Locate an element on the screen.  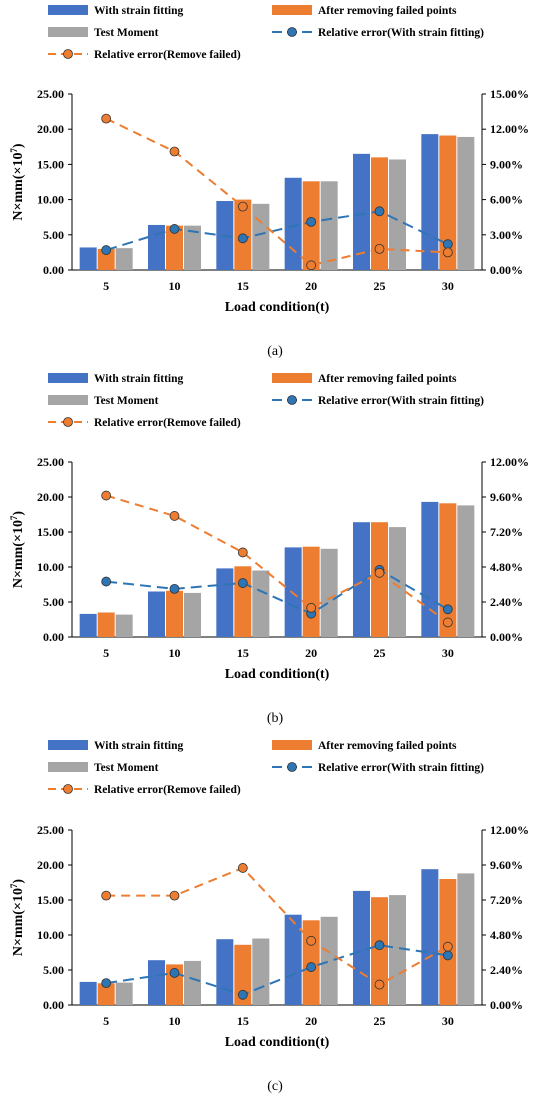
right-tick-label: 0.00% is located at coordinates (506, 637).